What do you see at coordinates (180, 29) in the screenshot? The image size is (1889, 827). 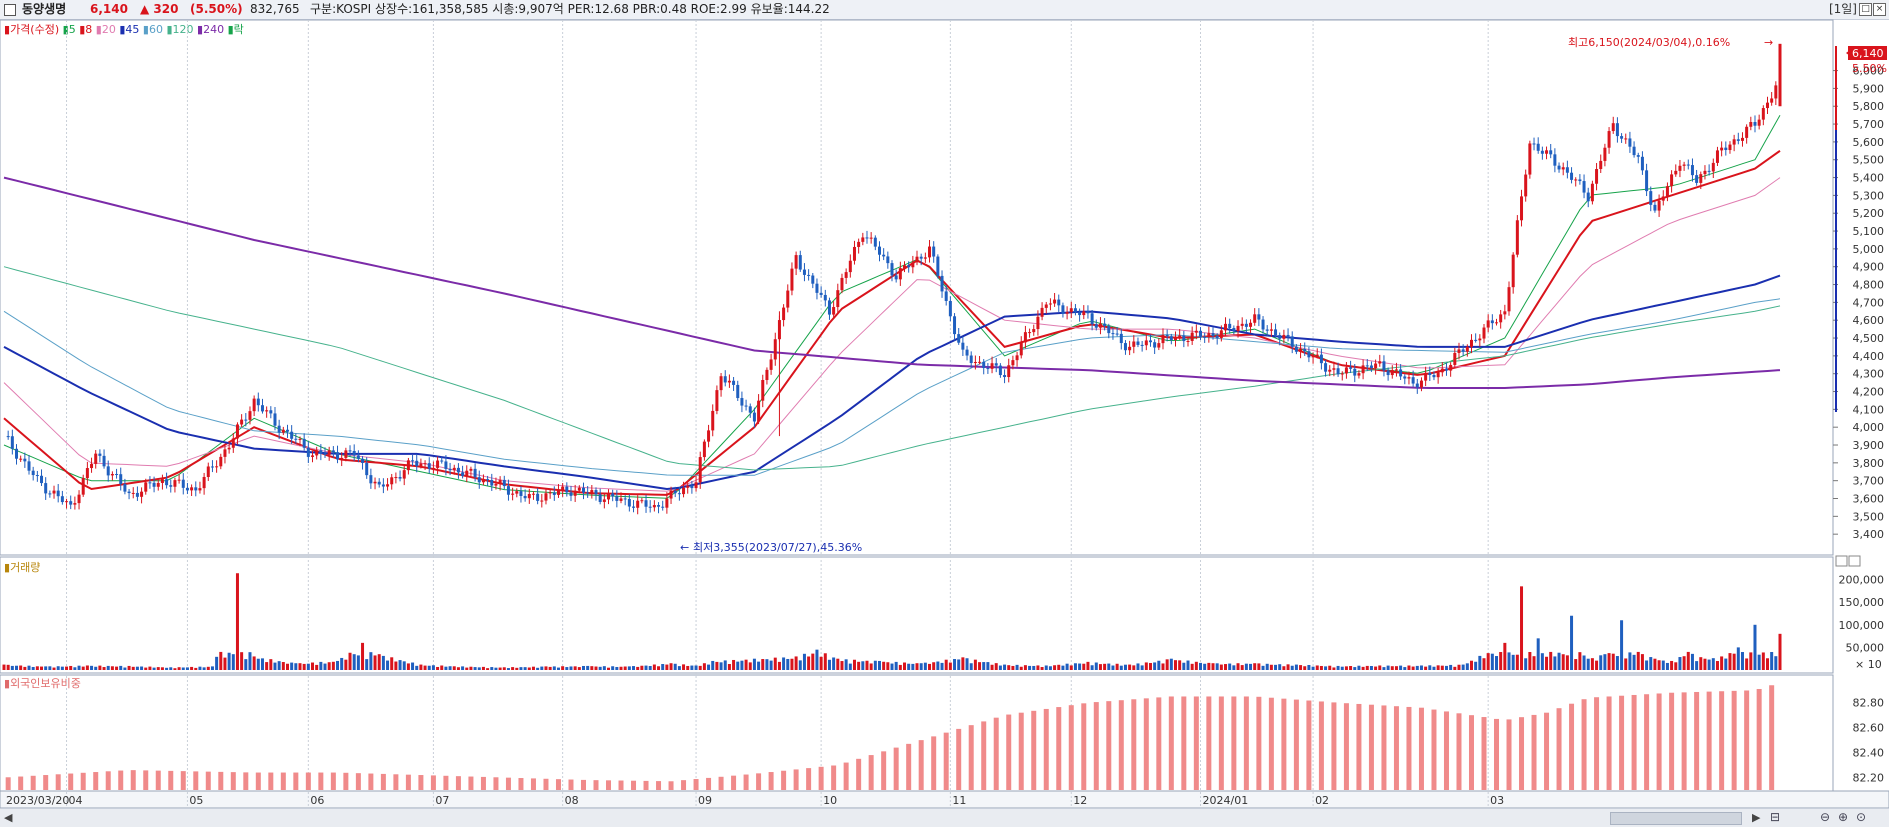 I see `ma-legend-120: ▮120` at bounding box center [180, 29].